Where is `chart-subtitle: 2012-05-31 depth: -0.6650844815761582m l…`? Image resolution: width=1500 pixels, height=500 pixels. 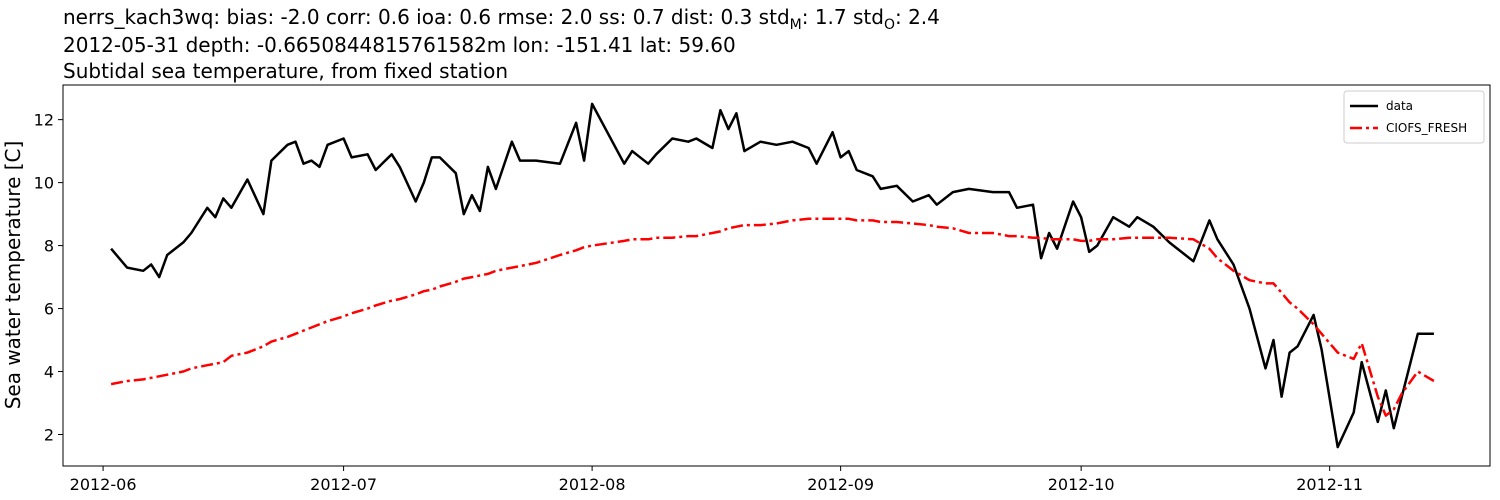 chart-subtitle: 2012-05-31 depth: -0.6650844815761582m l… is located at coordinates (399, 45).